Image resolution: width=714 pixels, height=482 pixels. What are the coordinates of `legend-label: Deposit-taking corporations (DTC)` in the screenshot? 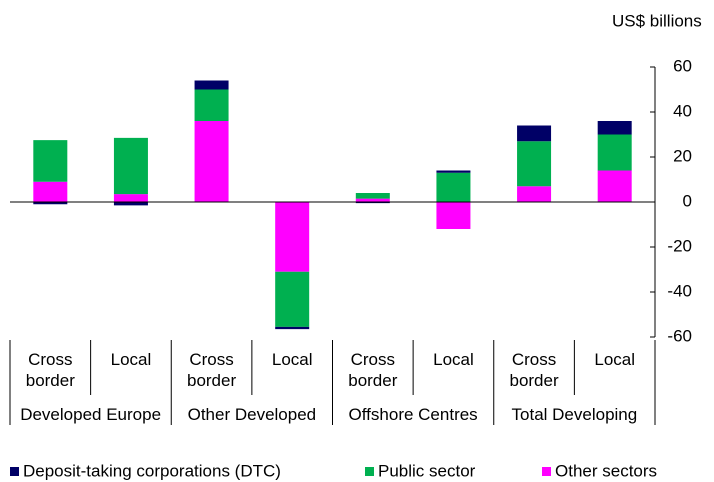 It's located at (152, 470).